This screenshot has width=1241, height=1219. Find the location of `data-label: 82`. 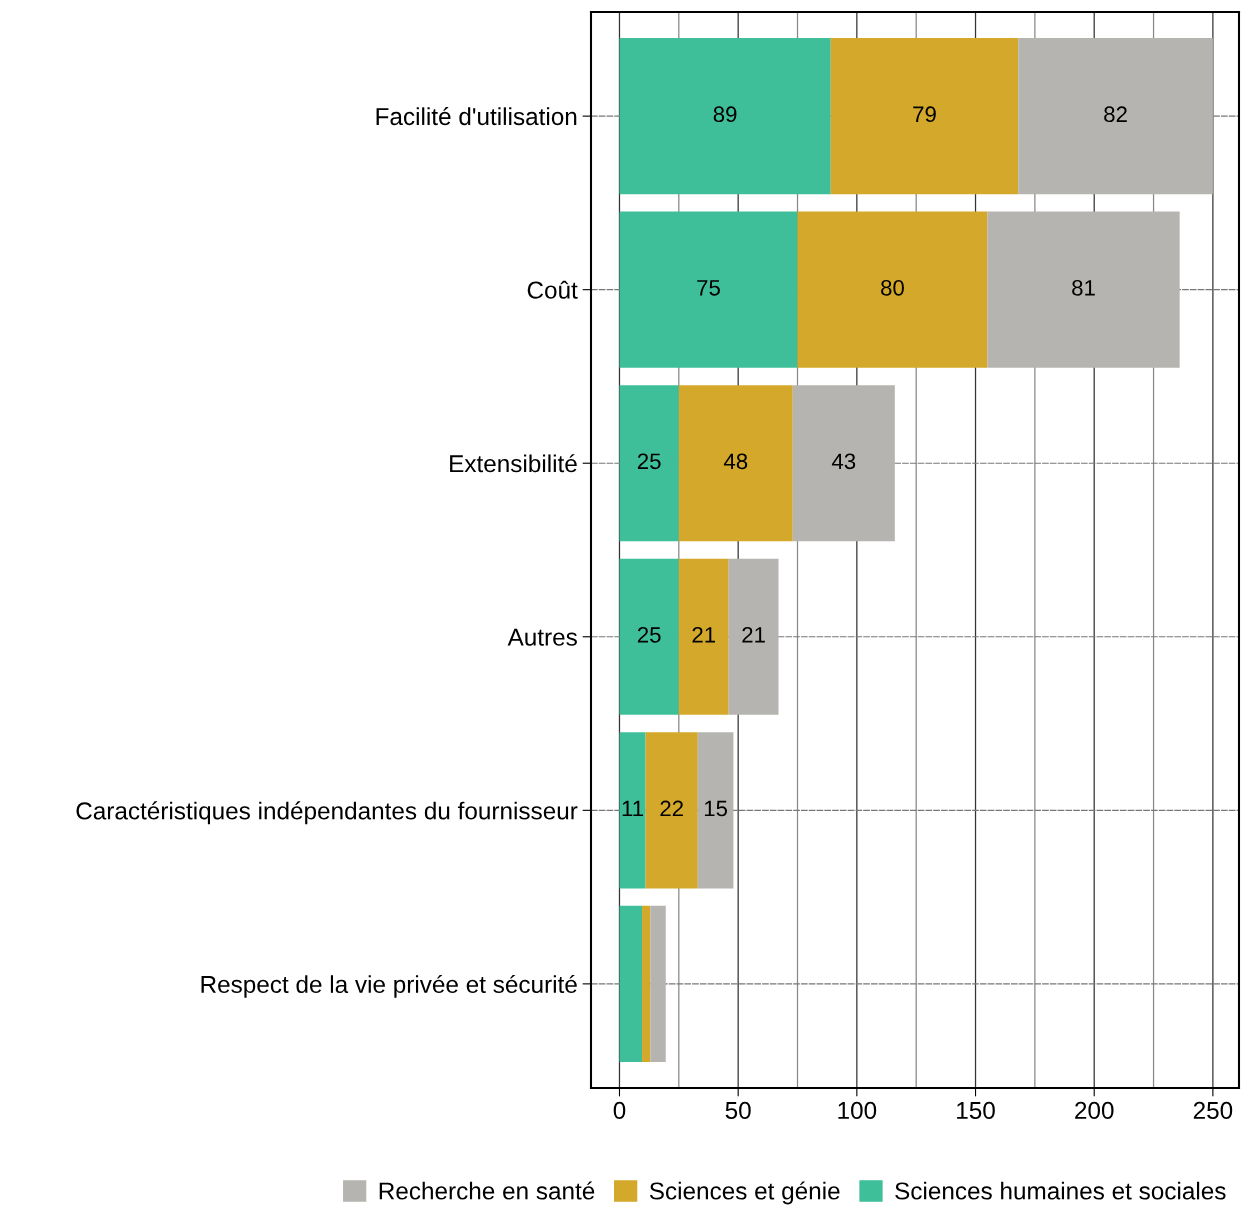

data-label: 82 is located at coordinates (1115, 114).